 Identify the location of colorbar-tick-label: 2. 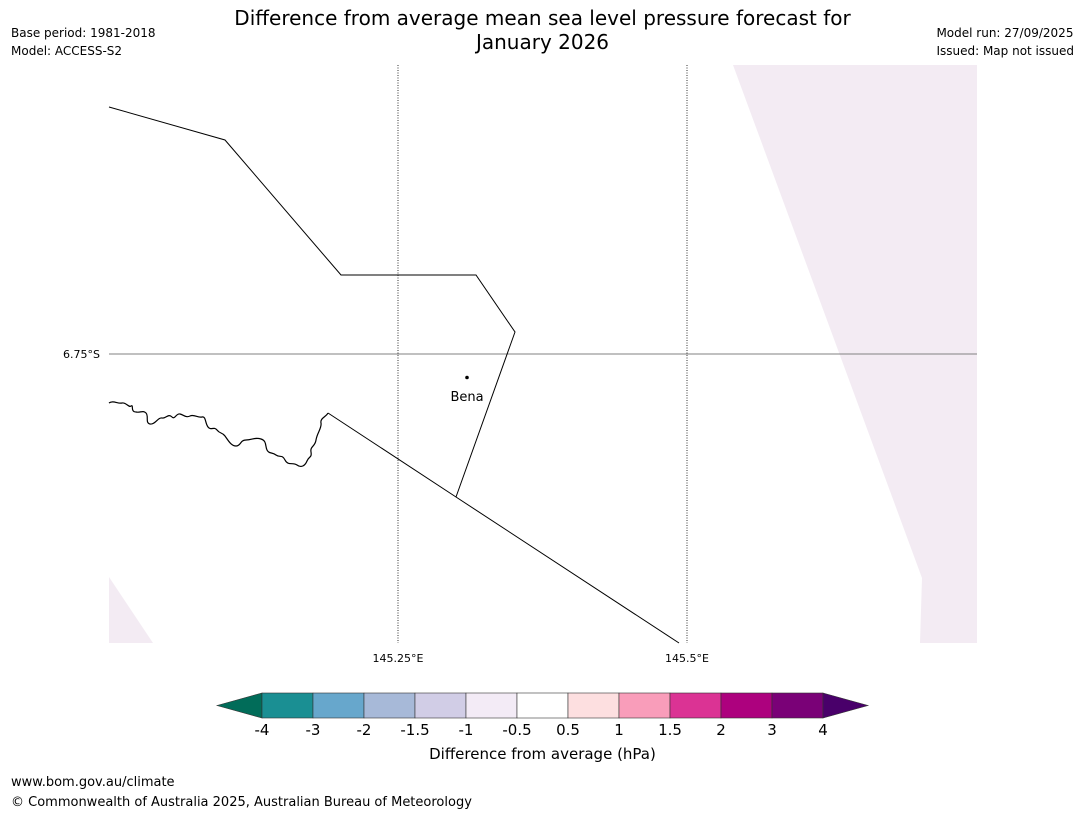
(721, 730).